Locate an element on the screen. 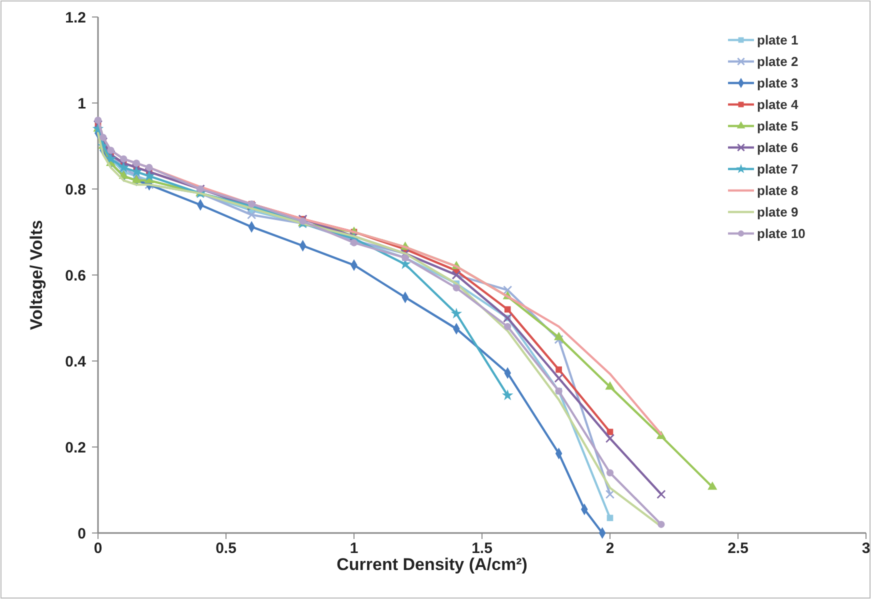 Image resolution: width=871 pixels, height=599 pixels. y-tick-label: 0.4 is located at coordinates (76, 361).